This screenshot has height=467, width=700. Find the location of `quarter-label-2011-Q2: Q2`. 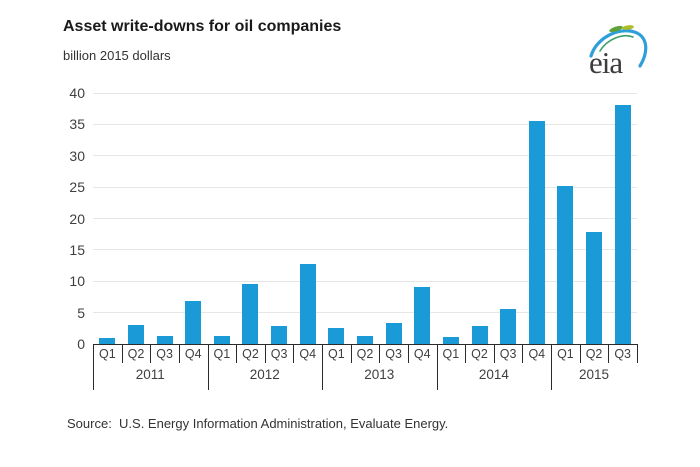

quarter-label-2011-Q2: Q2 is located at coordinates (136, 354).